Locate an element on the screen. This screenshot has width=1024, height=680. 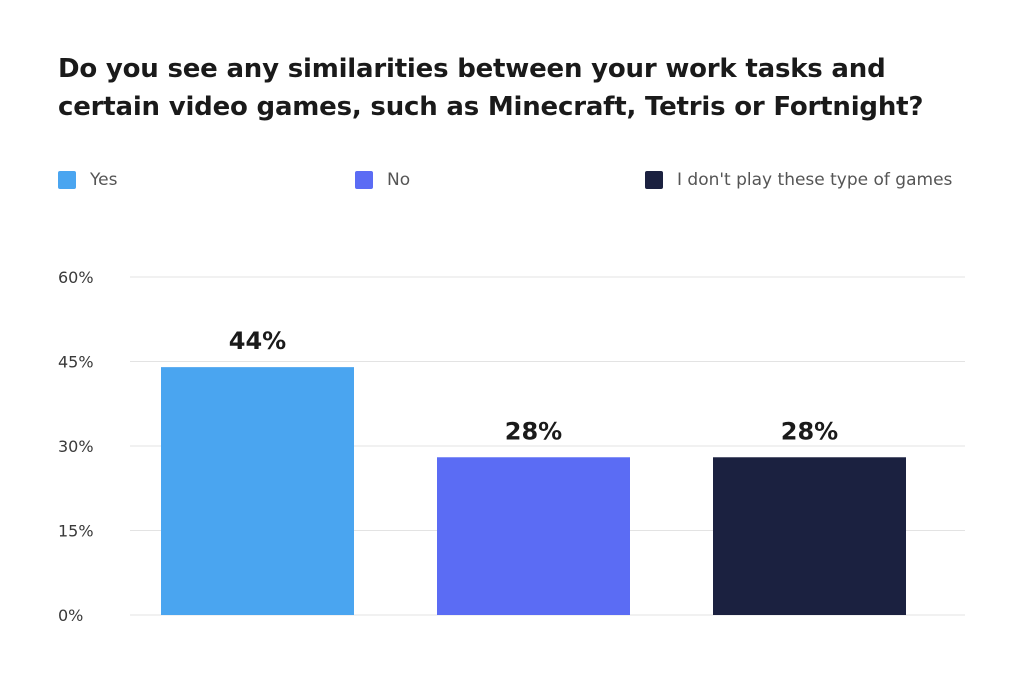
y-tick-label: 30% is located at coordinates (76, 446).